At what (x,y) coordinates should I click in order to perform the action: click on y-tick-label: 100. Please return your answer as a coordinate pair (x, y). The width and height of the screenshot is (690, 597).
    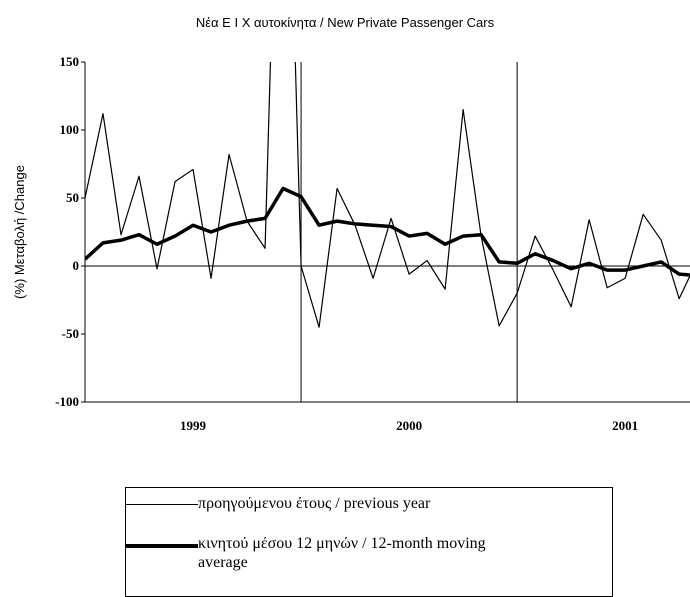
    Looking at the image, I should click on (70, 129).